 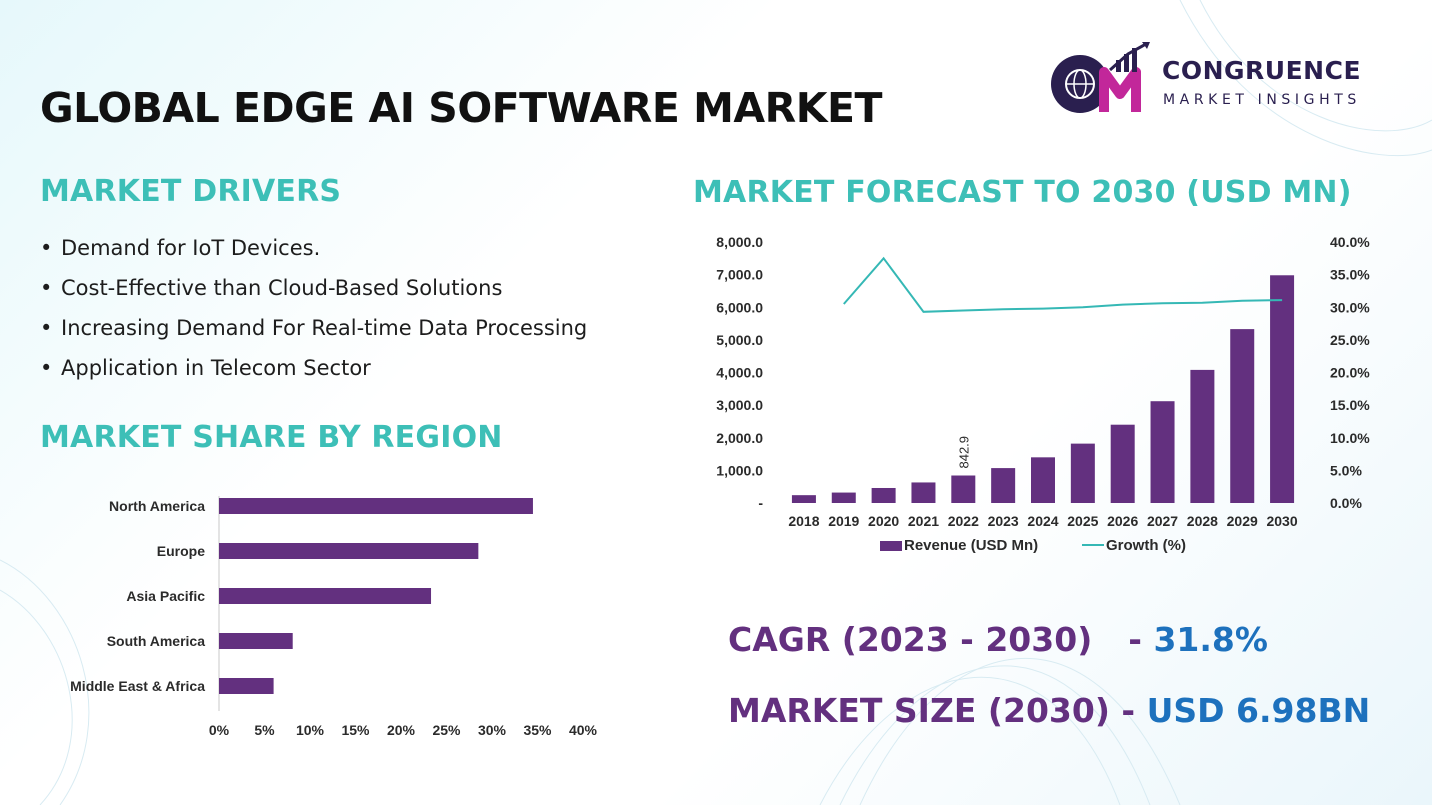 I want to click on x-tick-label: 2023, so click(x=1003, y=521).